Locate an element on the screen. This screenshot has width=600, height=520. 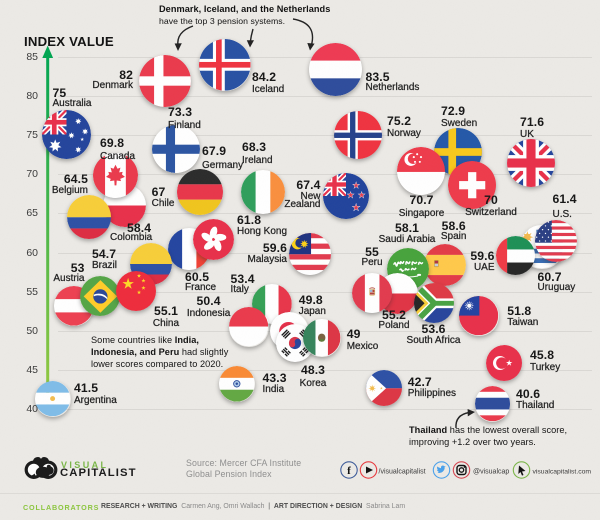
svg-text: visualcapitalist.com is located at coordinates (562, 471).